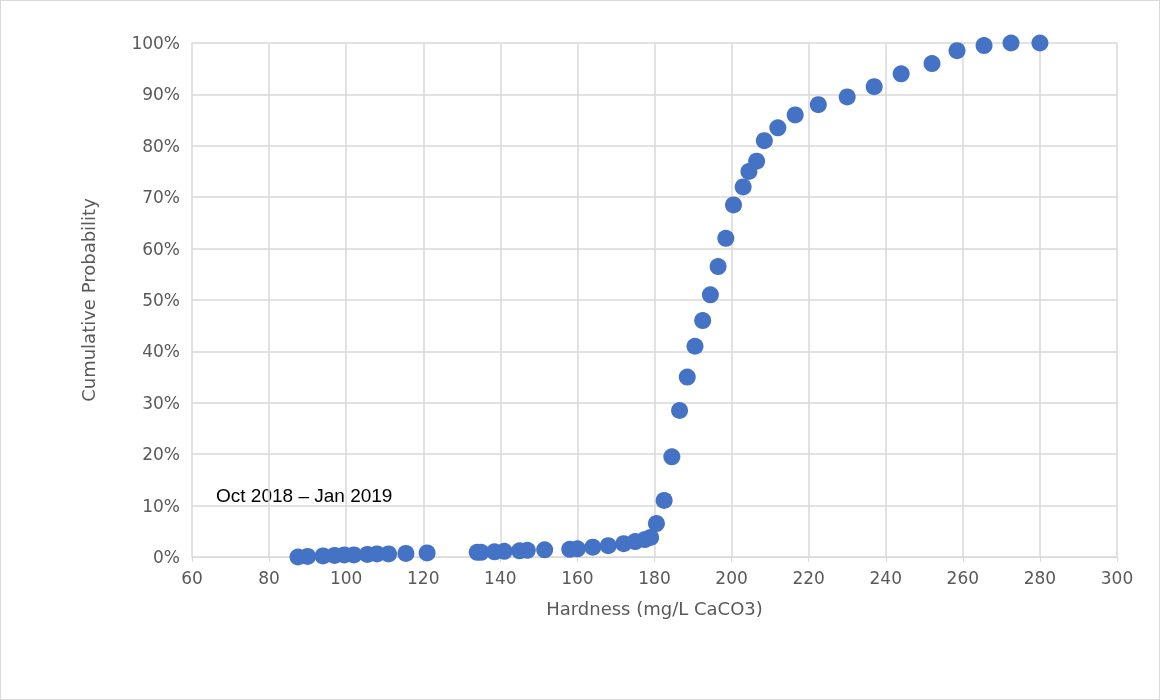  I want to click on x-tick-label: 100, so click(346, 577).